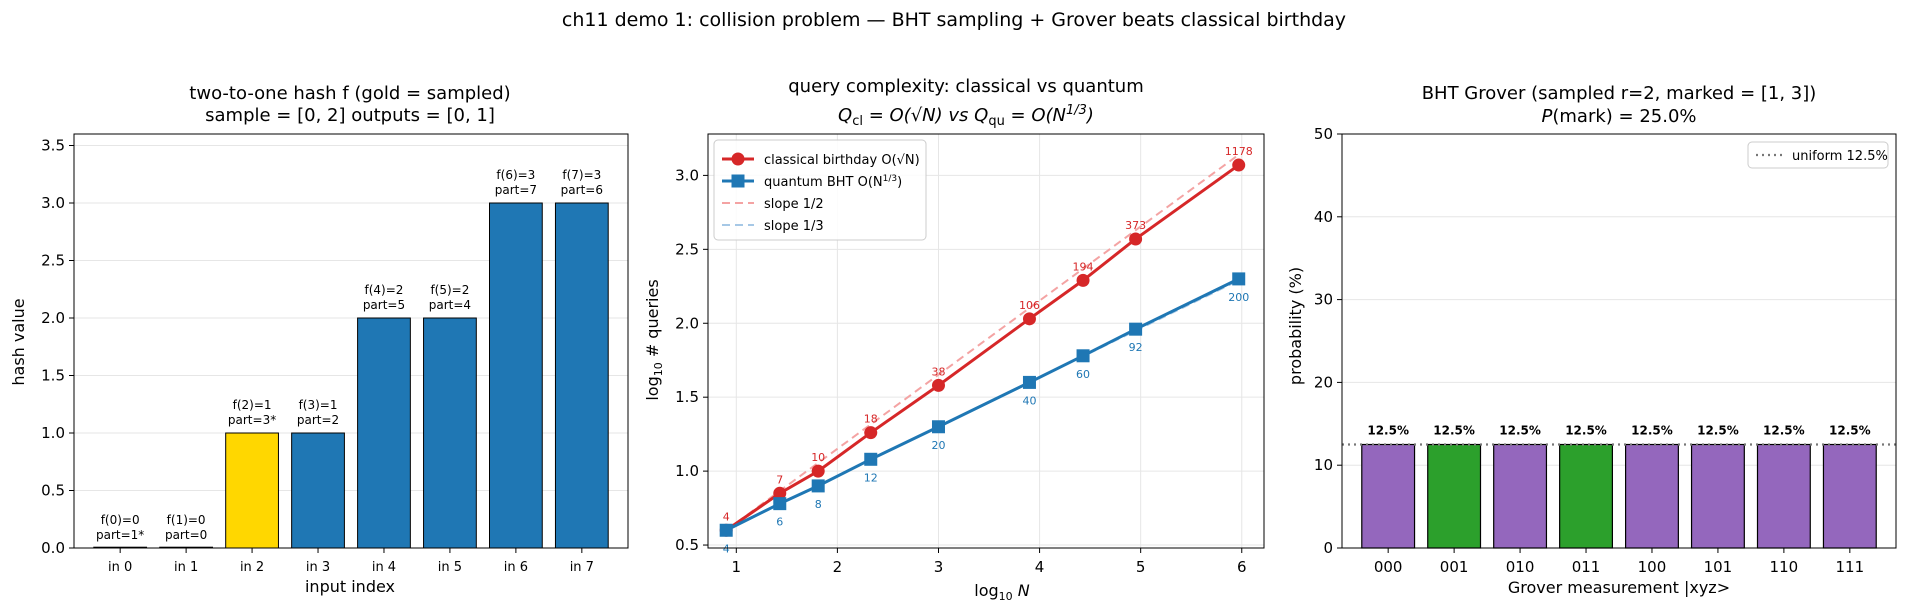 This screenshot has height=611, width=1908. I want to click on panel1-ytick-label: 0.0, so click(53, 548).